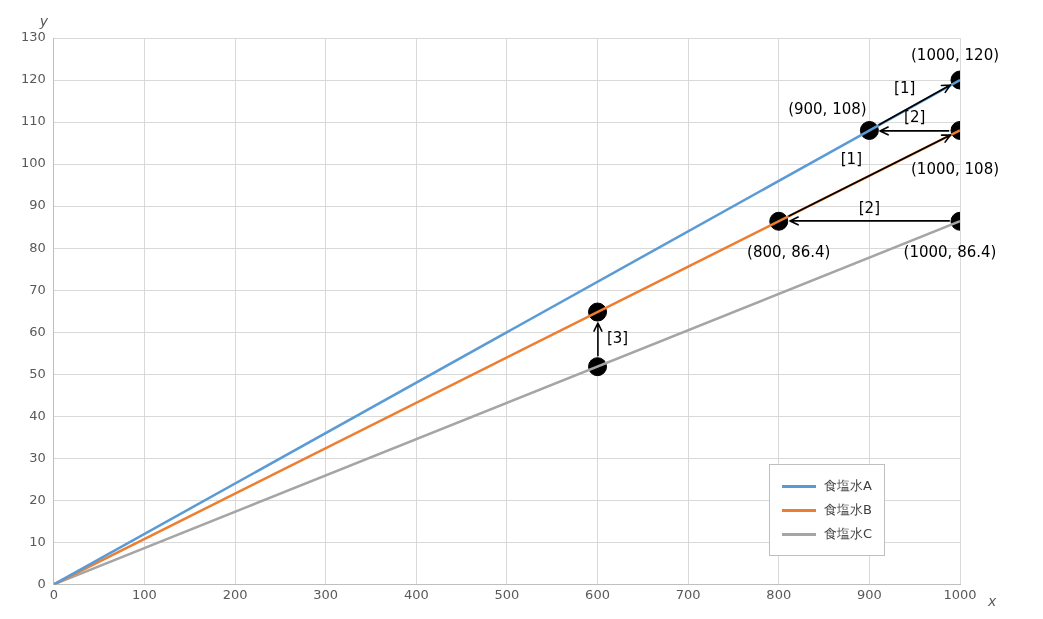 The height and width of the screenshot is (619, 1043). What do you see at coordinates (235, 594) in the screenshot?
I see `x-tick-label: 200` at bounding box center [235, 594].